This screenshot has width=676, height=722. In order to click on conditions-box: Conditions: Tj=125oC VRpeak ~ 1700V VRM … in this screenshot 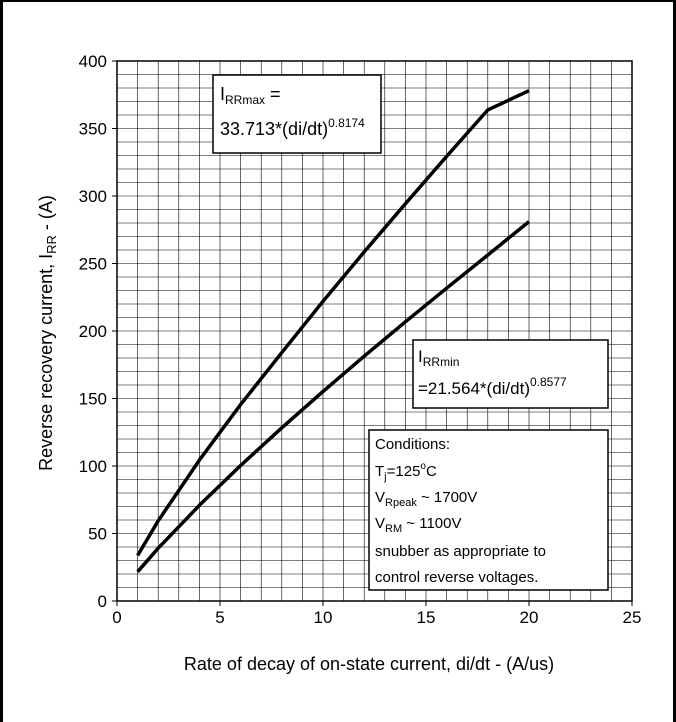, I will do `click(488, 510)`.